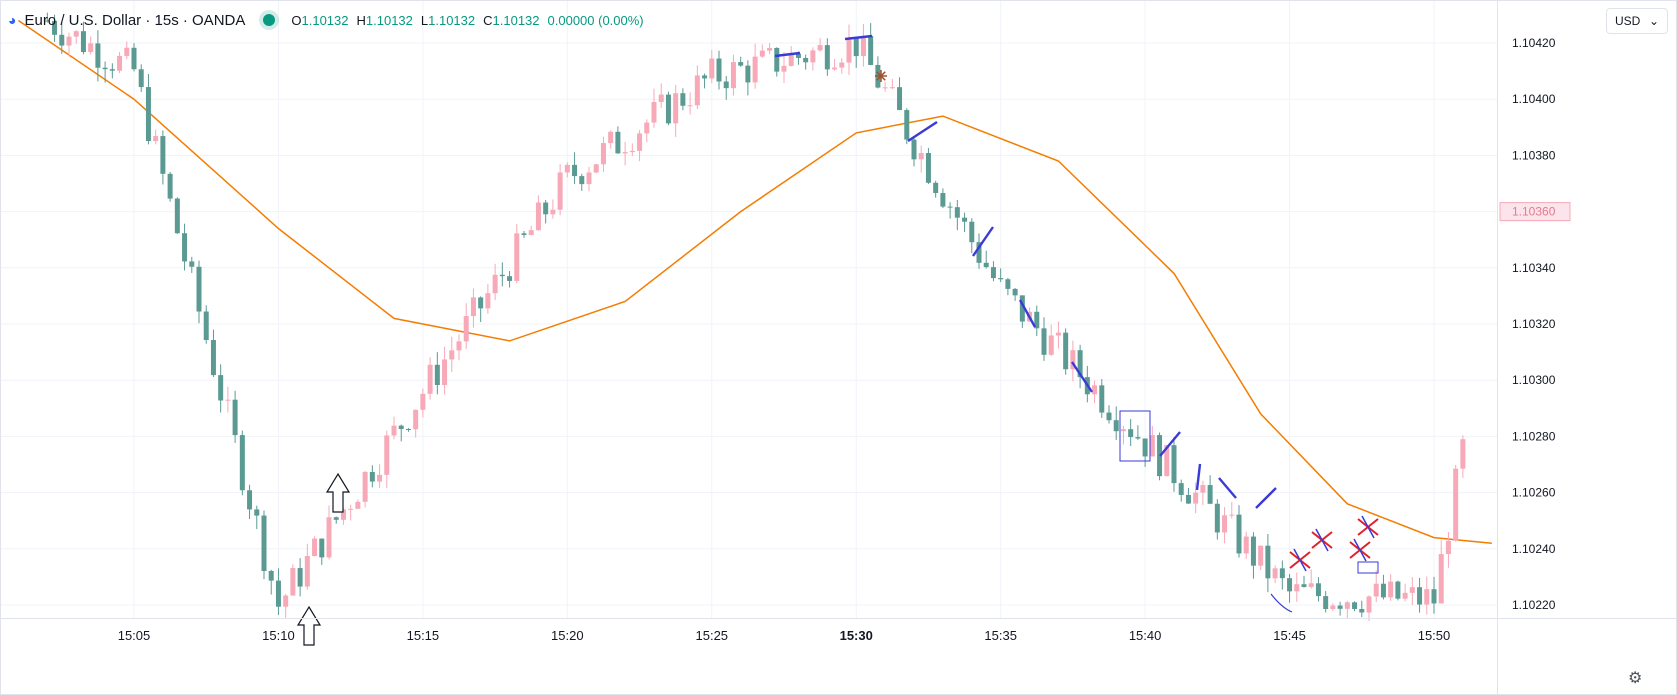 This screenshot has width=1677, height=695. What do you see at coordinates (1535, 212) in the screenshot?
I see `highlight-price-box` at bounding box center [1535, 212].